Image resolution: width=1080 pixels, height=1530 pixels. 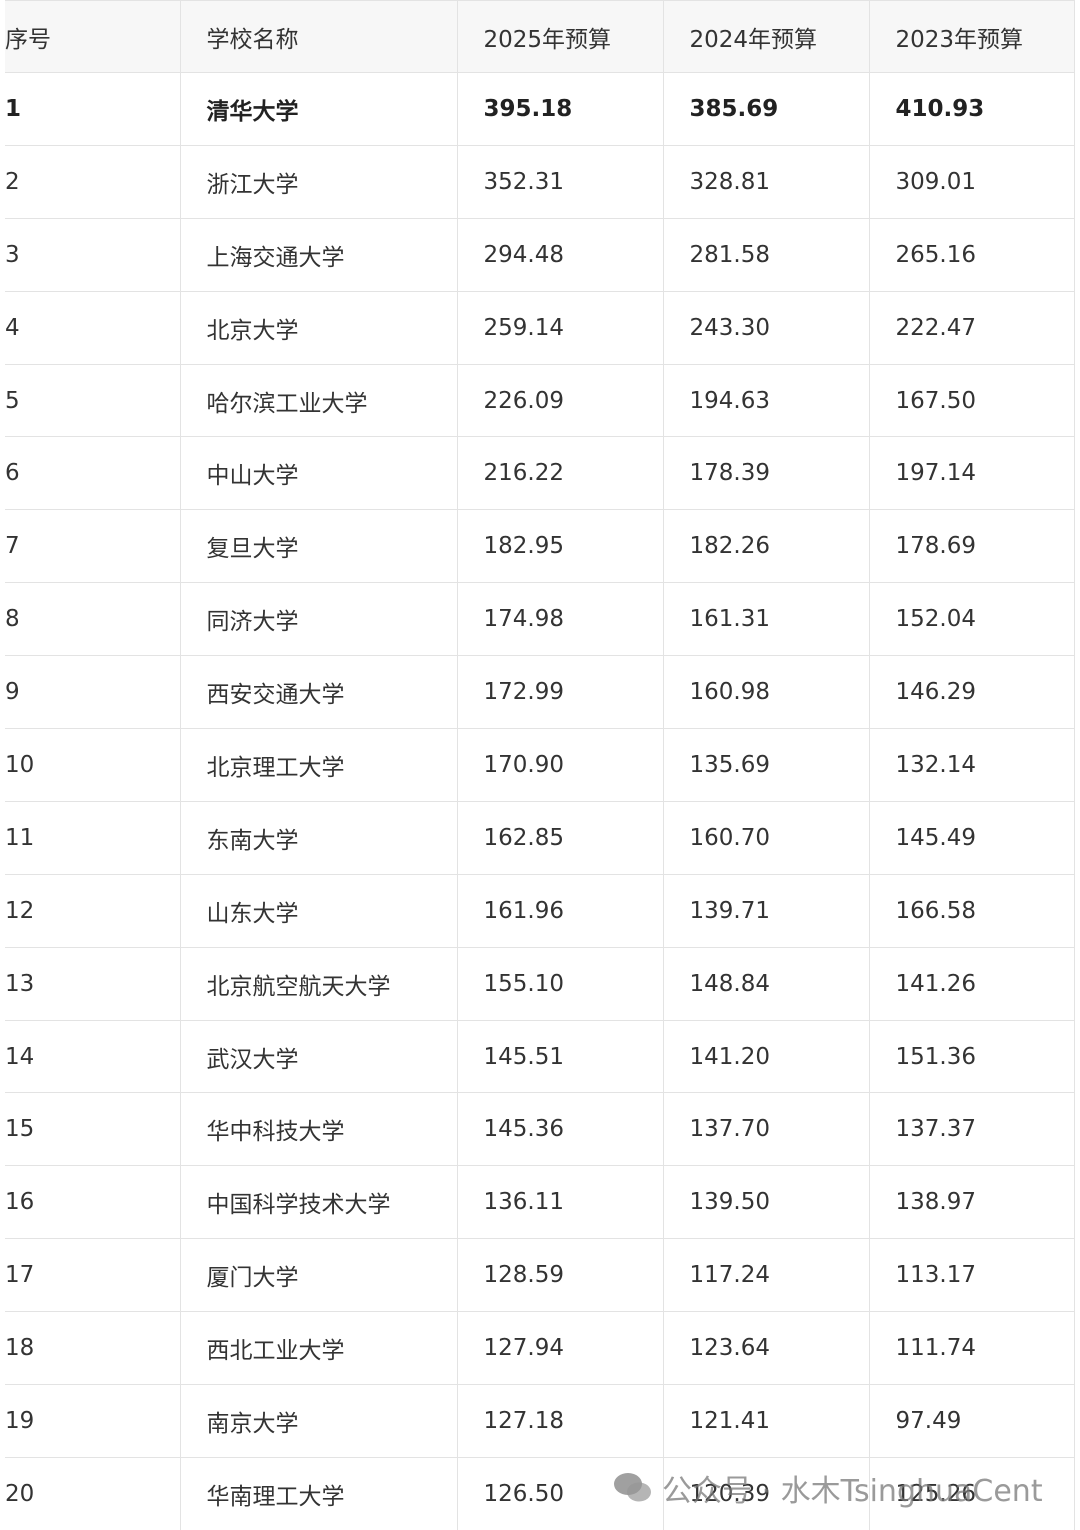 I want to click on table-cell: 山东大学, so click(x=318, y=910).